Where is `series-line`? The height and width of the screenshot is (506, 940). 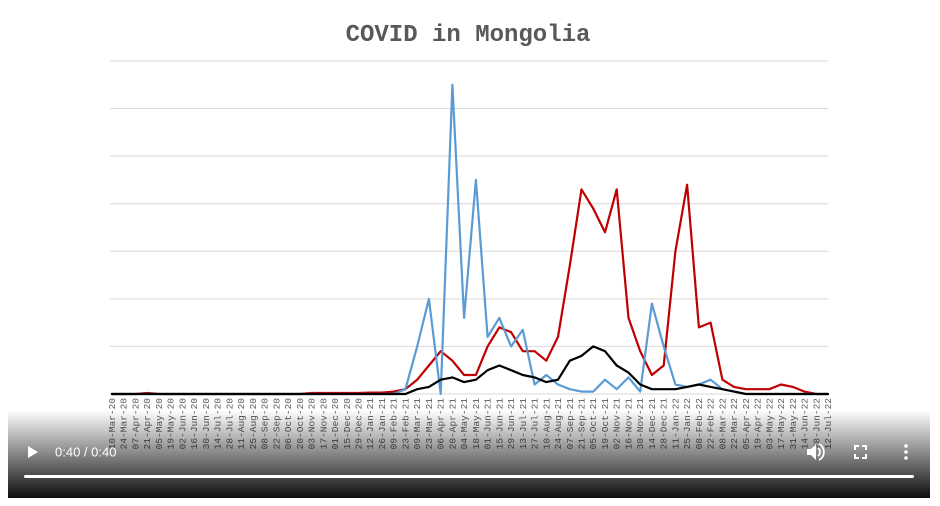
series-line is located at coordinates (470, 370).